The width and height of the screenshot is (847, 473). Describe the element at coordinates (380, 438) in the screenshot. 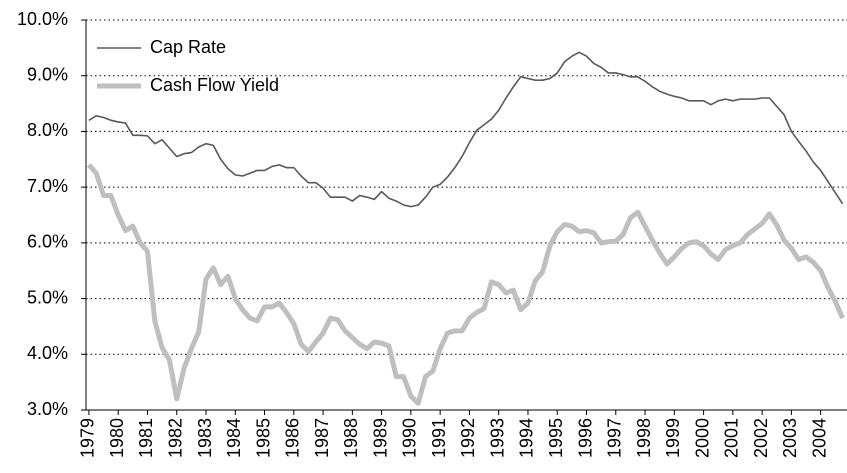

I see `x-tick-label: 1989` at that location.